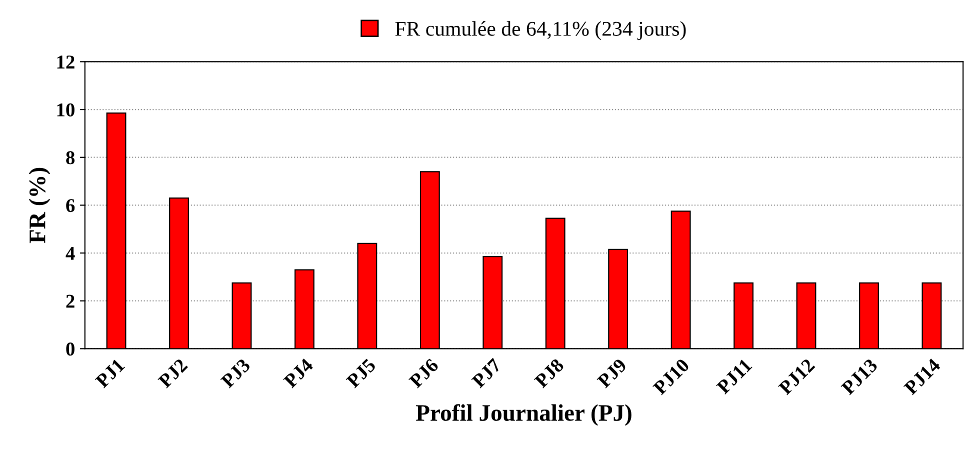  What do you see at coordinates (110, 373) in the screenshot?
I see `x-tick-label: PJ1` at bounding box center [110, 373].